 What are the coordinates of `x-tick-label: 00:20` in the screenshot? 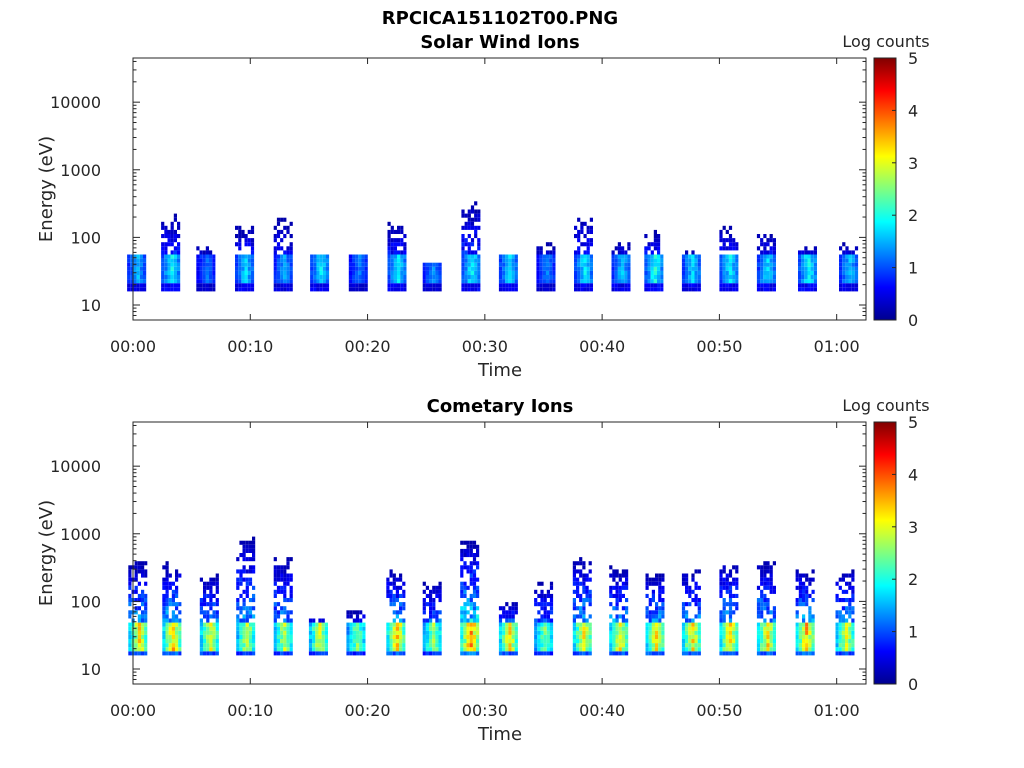 It's located at (368, 346).